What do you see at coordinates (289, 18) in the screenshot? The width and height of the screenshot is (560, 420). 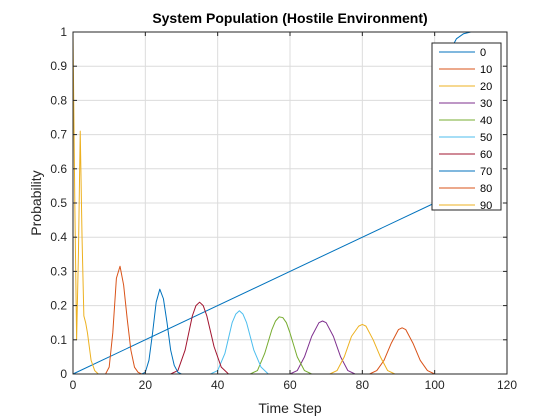 I see `chart-title: System Population (Hostile Environment)` at bounding box center [289, 18].